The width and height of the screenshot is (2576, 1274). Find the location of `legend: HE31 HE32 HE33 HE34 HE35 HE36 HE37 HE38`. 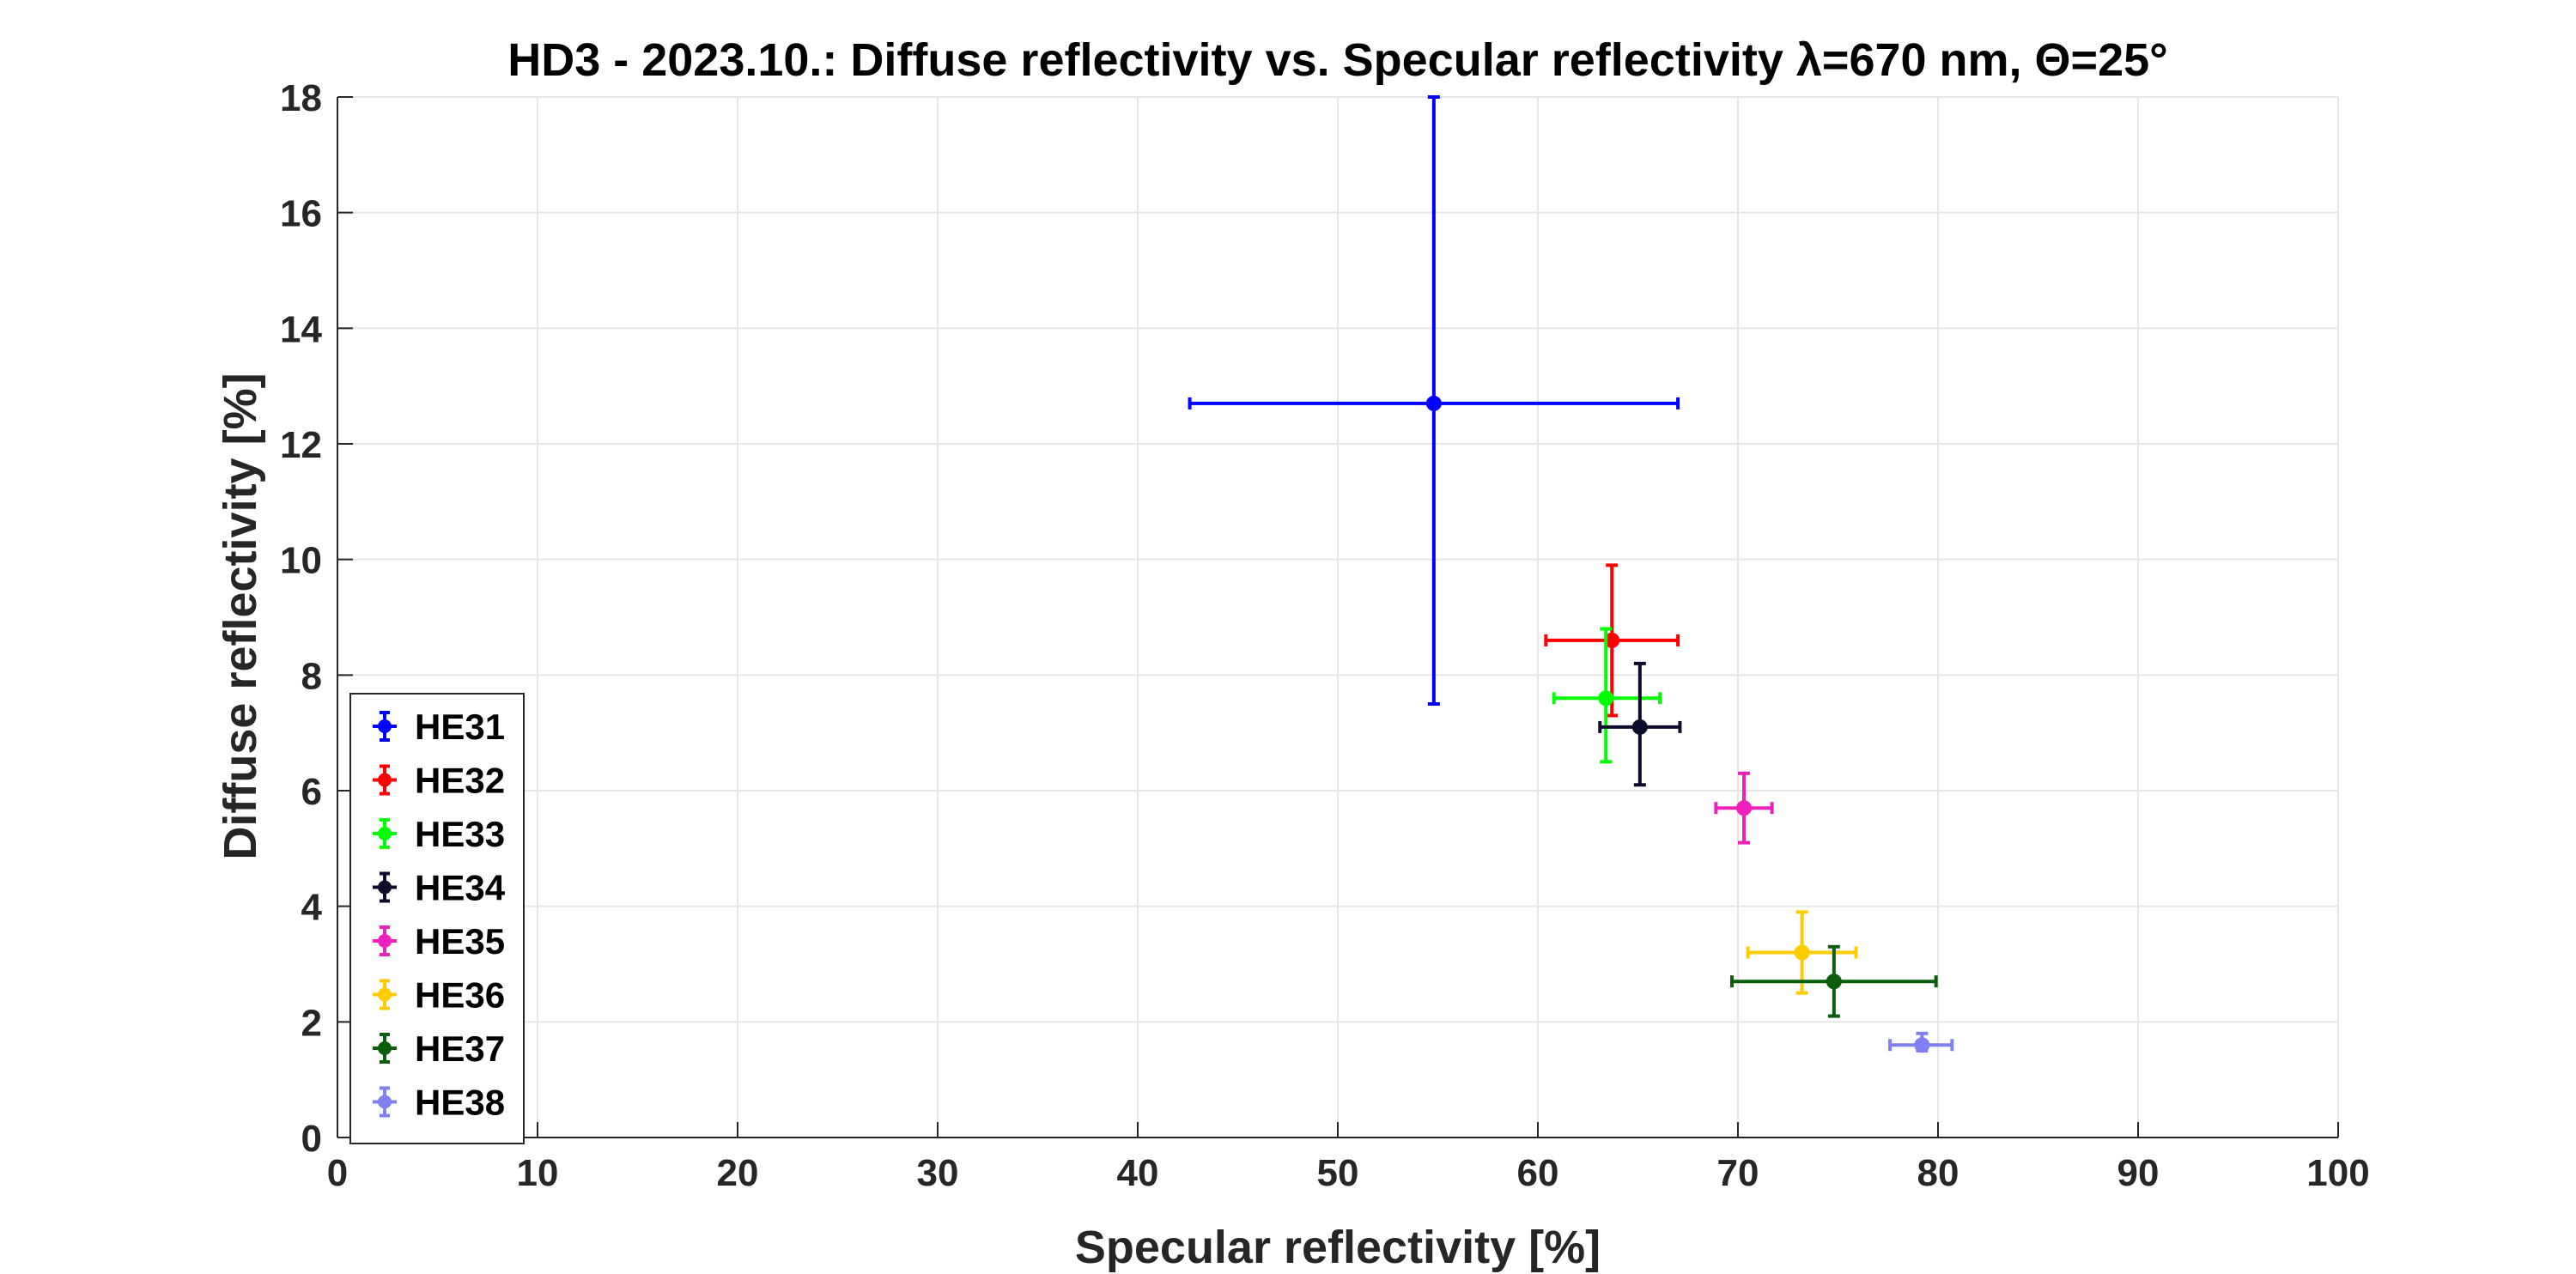

legend: HE31 HE32 HE33 HE34 HE35 HE36 HE37 HE38 is located at coordinates (437, 919).